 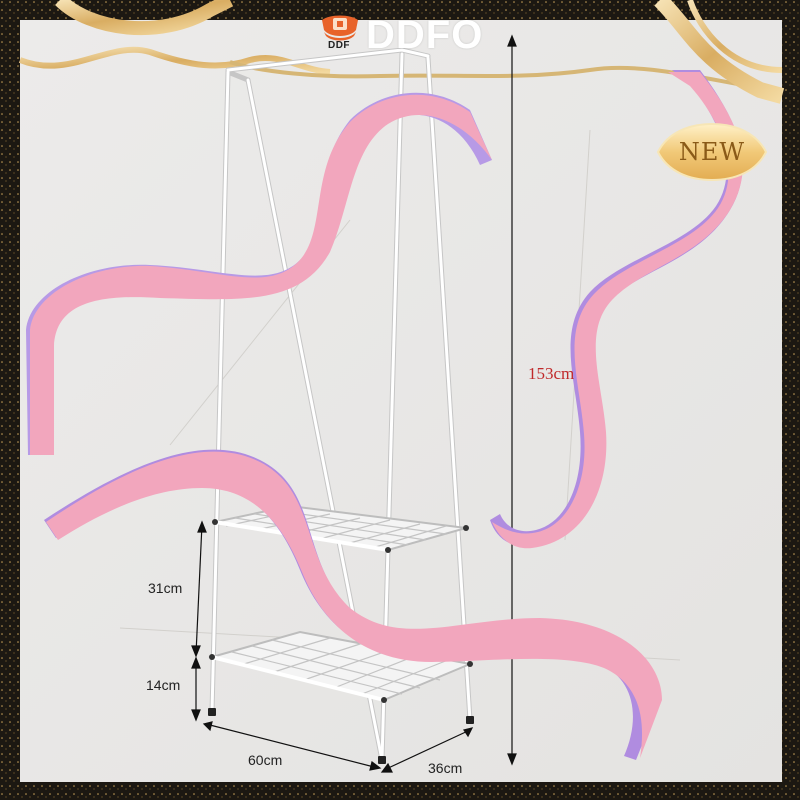 I want to click on depth-label: 36cm, so click(x=445, y=768).